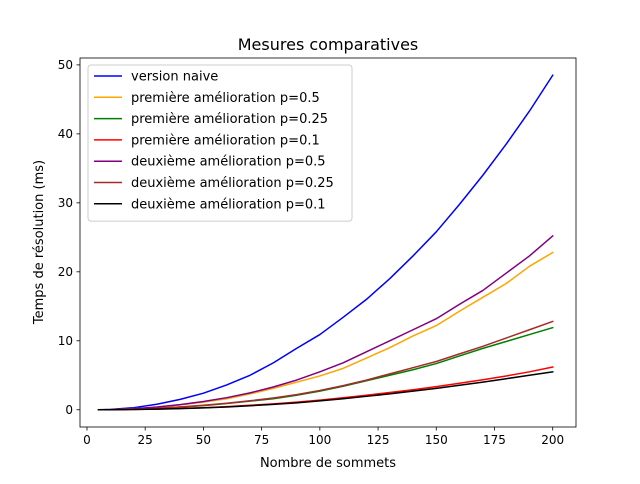 The image size is (640, 484). Describe the element at coordinates (69, 410) in the screenshot. I see `y-tick-label: 0` at that location.